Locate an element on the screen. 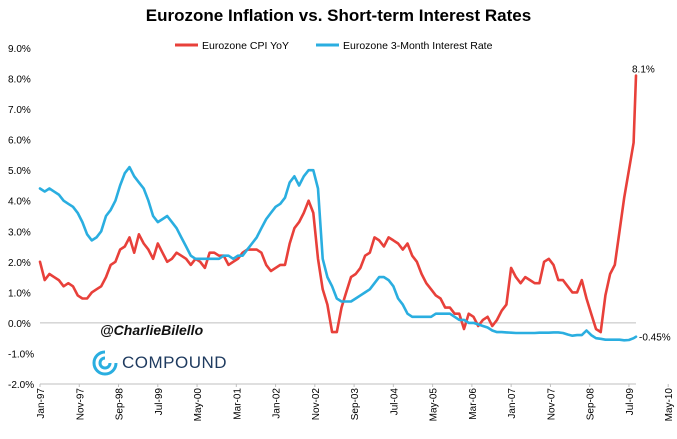 This screenshot has height=439, width=677. y-tick-label: -1.0% is located at coordinates (21, 354).